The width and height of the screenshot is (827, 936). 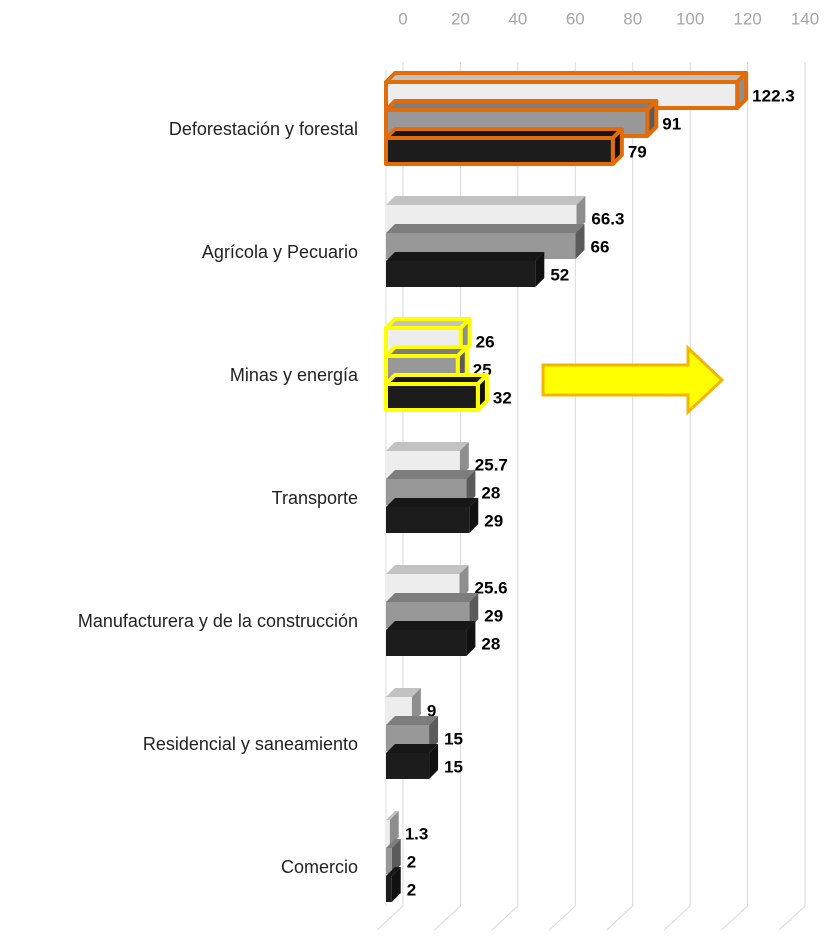 I want to click on y-tick-label: Manufacturera y de la construcción, so click(x=218, y=621).